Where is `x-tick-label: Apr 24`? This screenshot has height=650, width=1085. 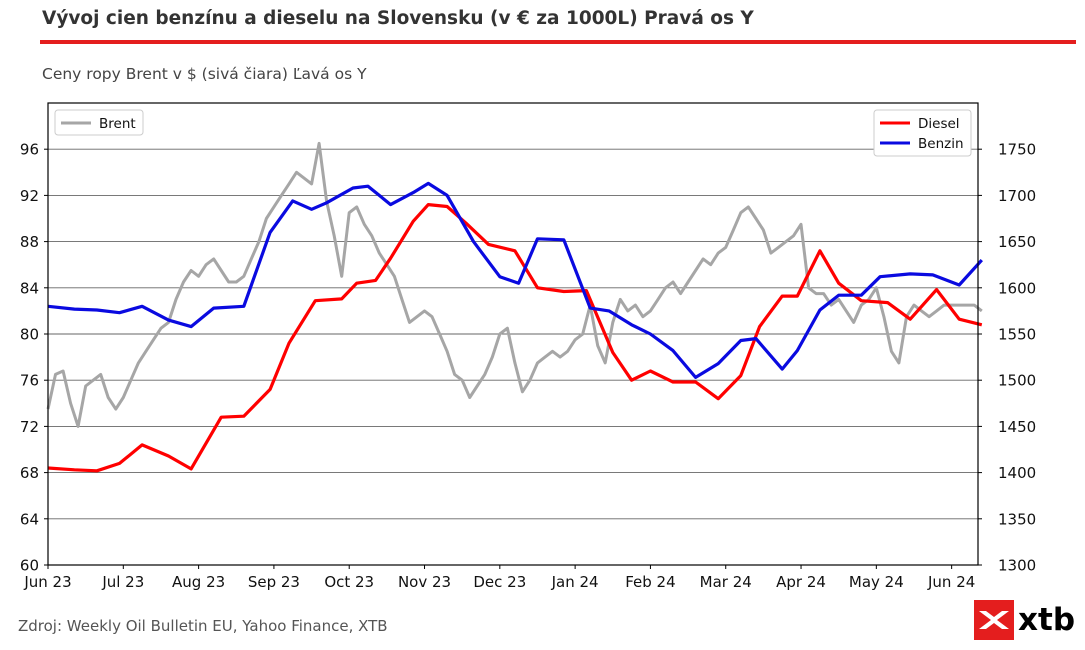
x-tick-label: Apr 24 is located at coordinates (801, 582).